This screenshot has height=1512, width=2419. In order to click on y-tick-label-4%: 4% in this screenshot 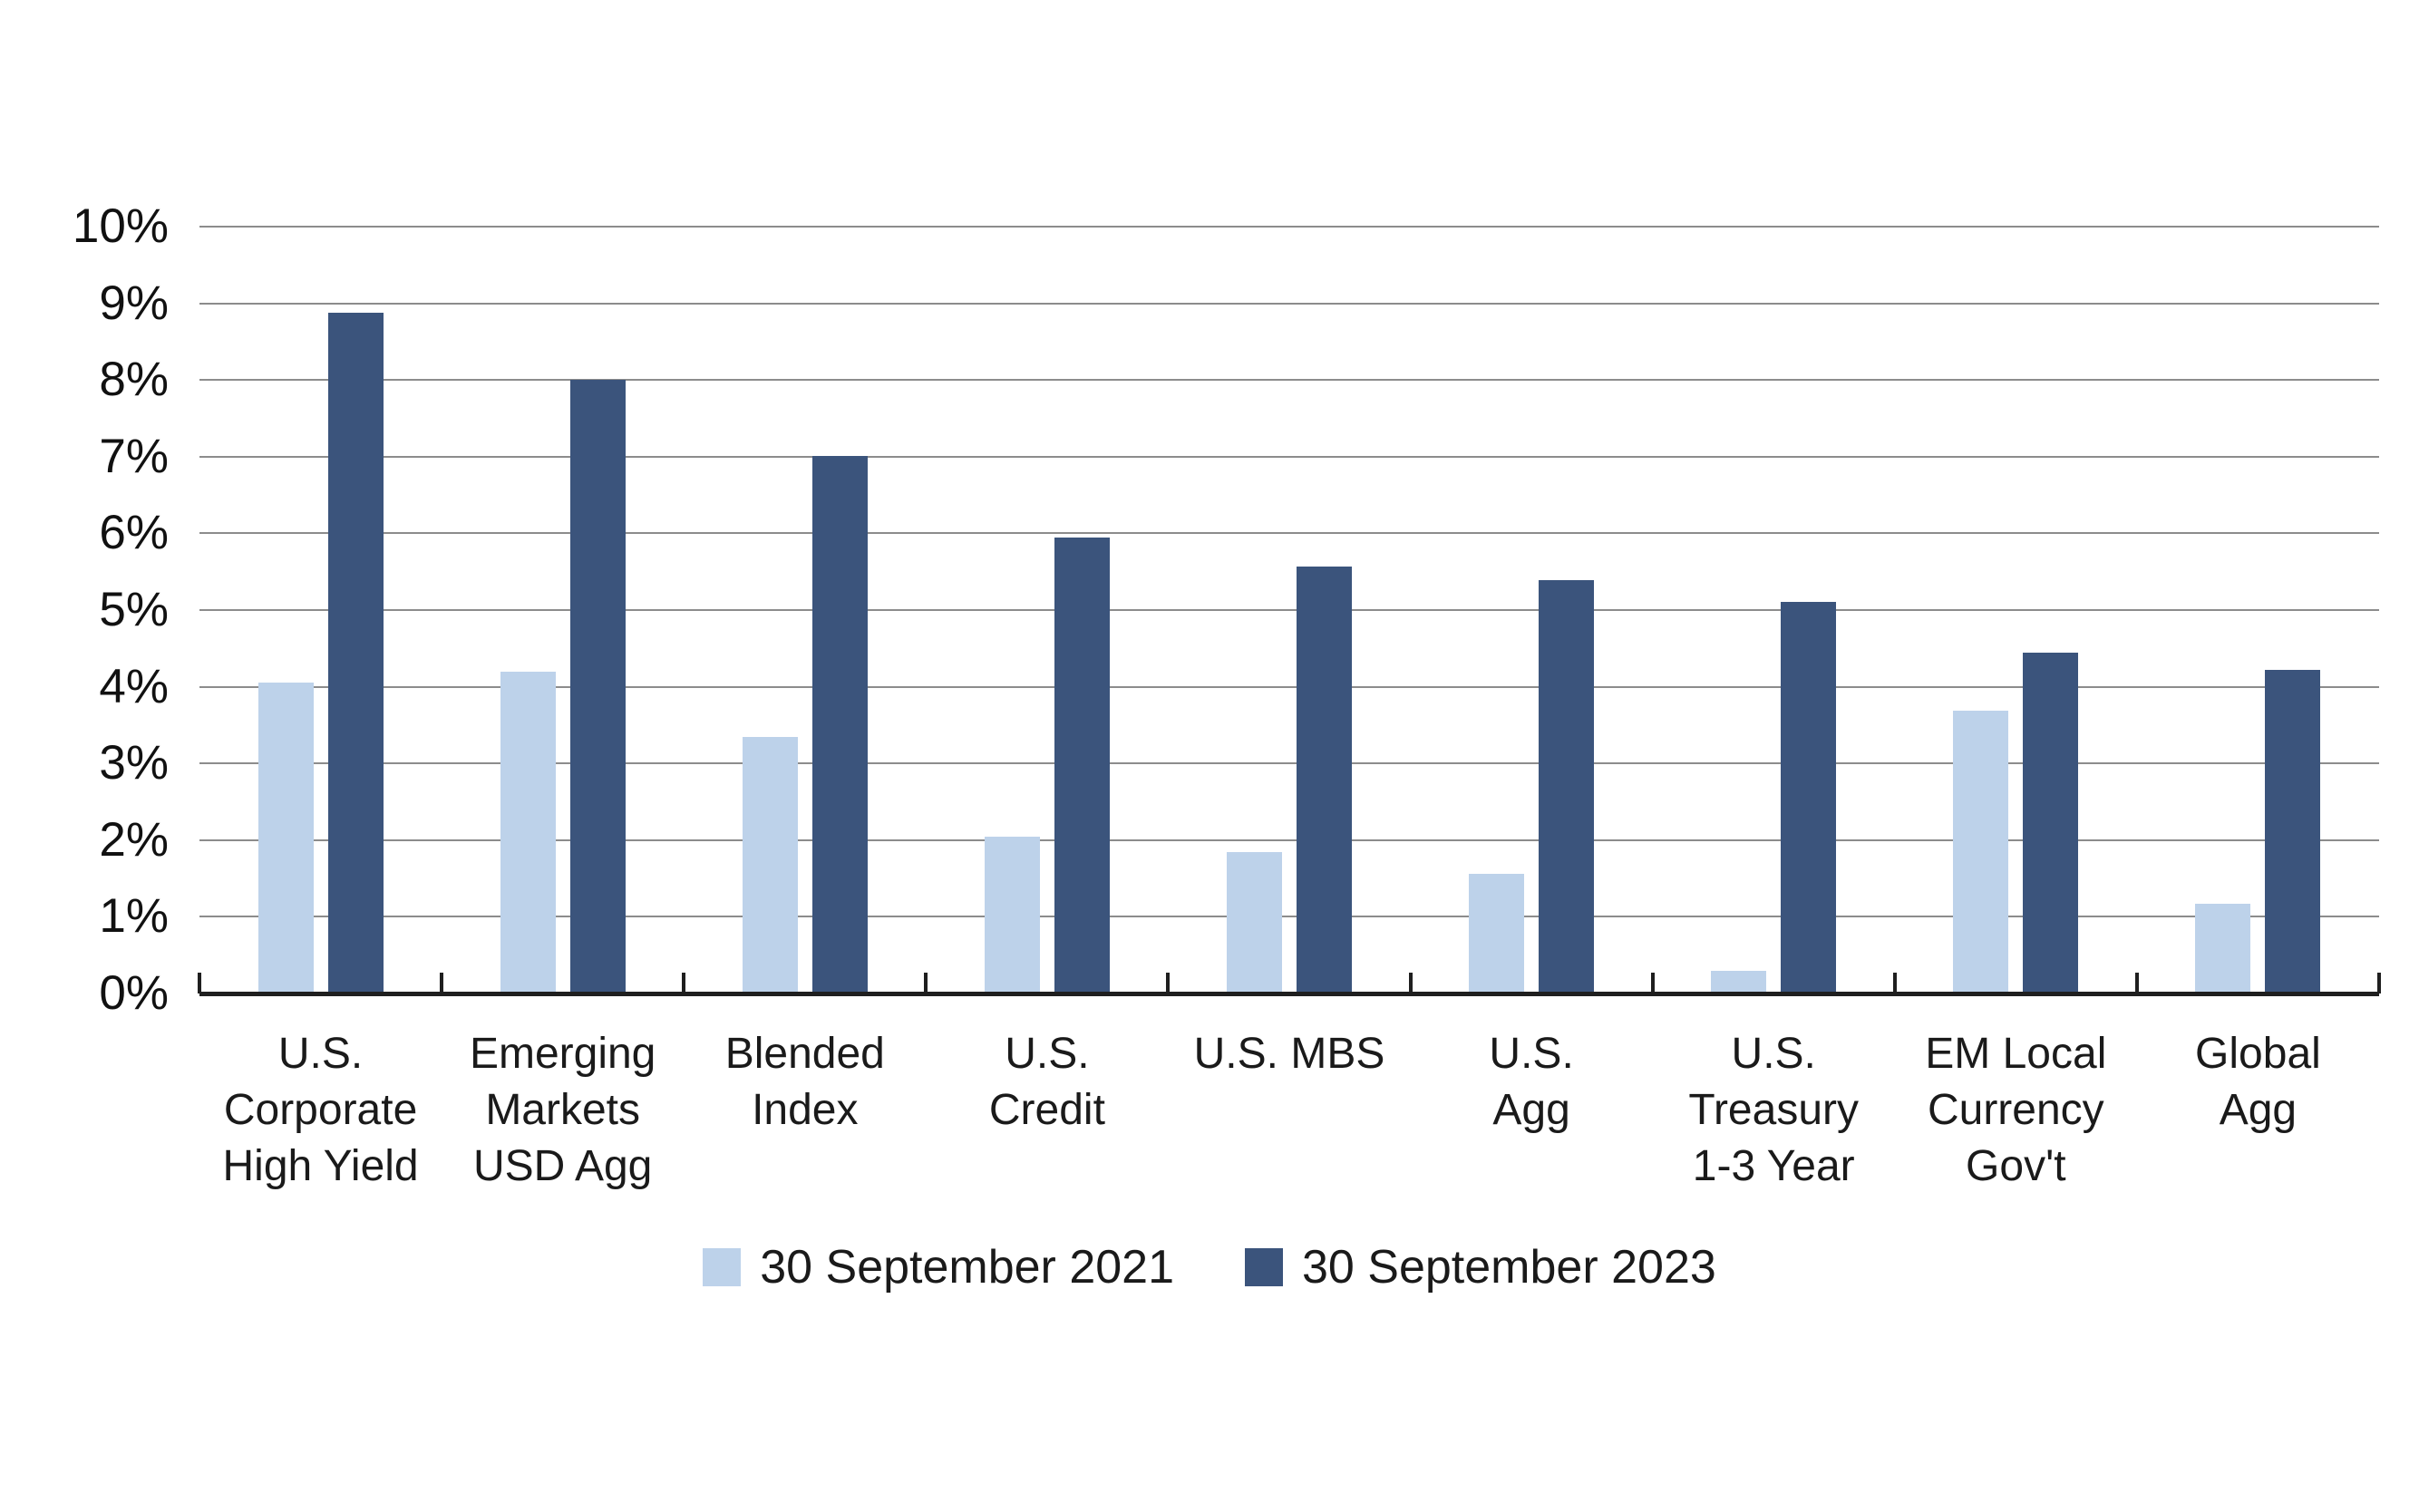, I will do `click(134, 686)`.